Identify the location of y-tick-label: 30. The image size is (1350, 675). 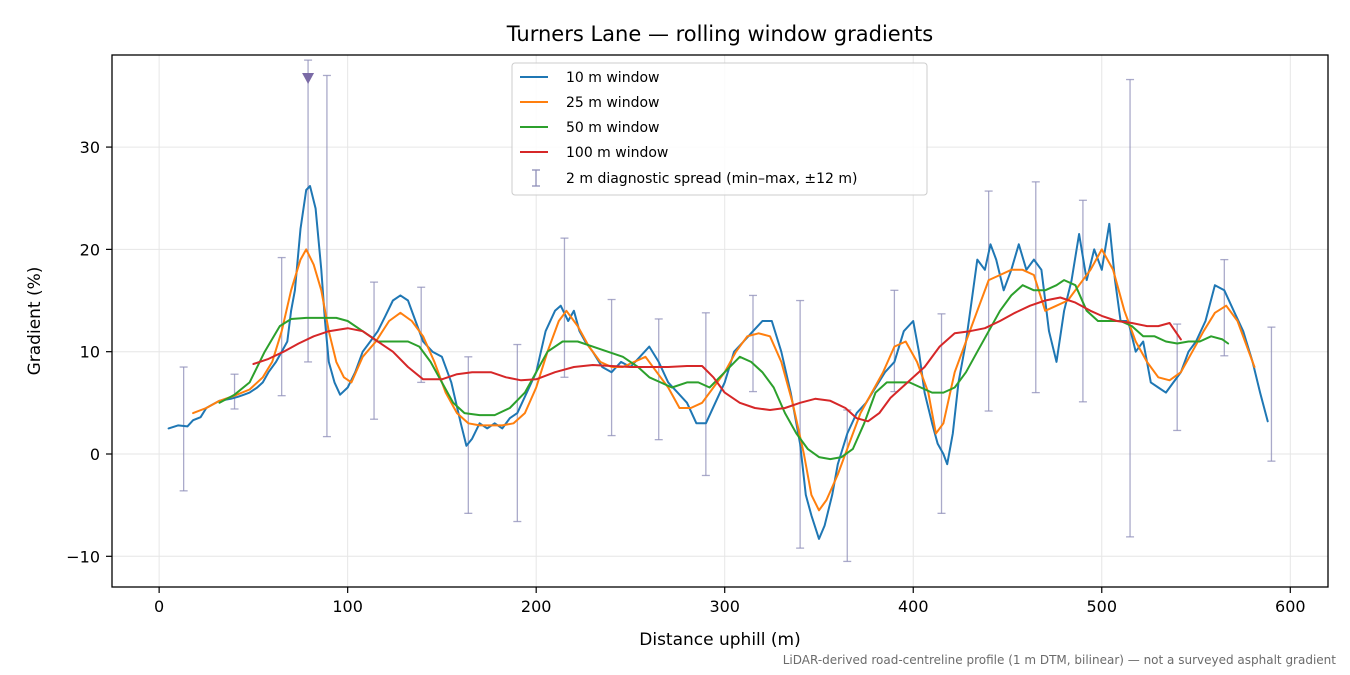
(90, 147).